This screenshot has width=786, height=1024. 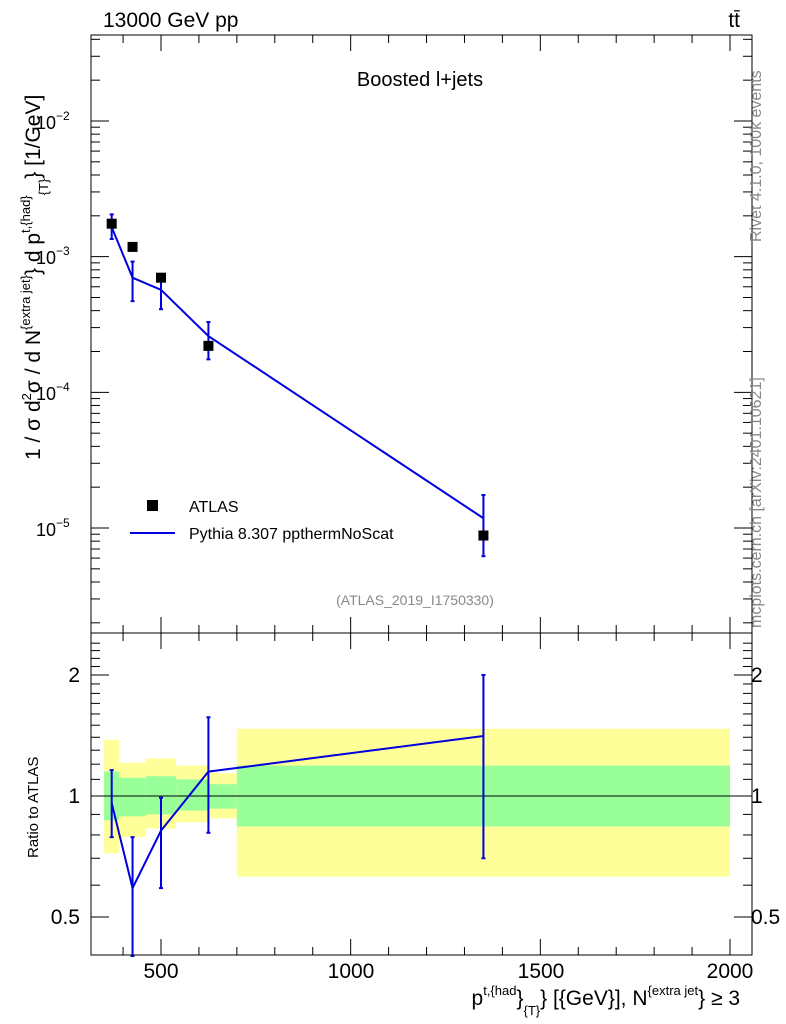 What do you see at coordinates (606, 1000) in the screenshot?
I see `x-axis-label: pt,{had}{T}} [{GeV}], N{extra jet} ≥ 3` at bounding box center [606, 1000].